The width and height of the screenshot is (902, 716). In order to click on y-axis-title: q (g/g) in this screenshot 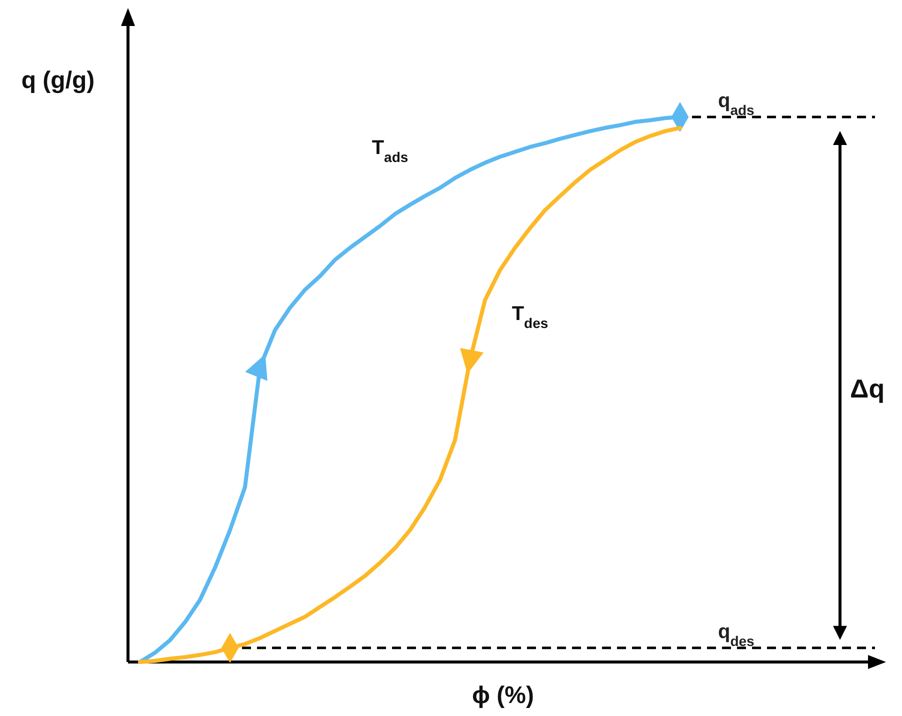, I will do `click(58, 80)`.